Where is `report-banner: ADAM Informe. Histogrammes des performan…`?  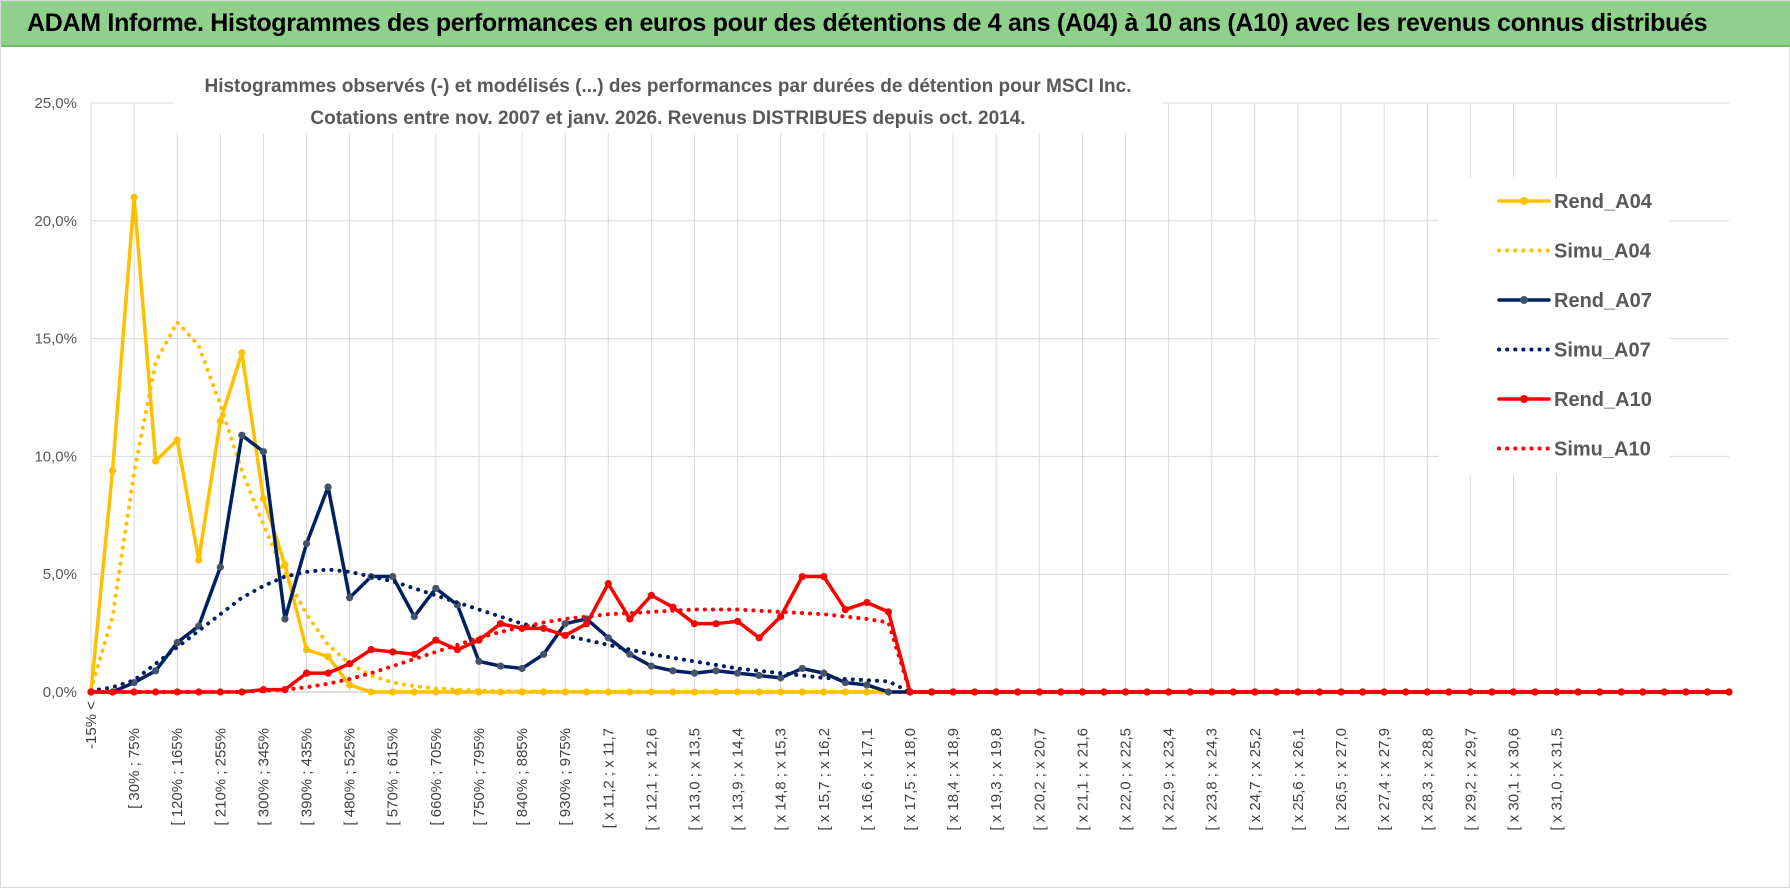
report-banner: ADAM Informe. Histogrammes des performan… is located at coordinates (895, 24).